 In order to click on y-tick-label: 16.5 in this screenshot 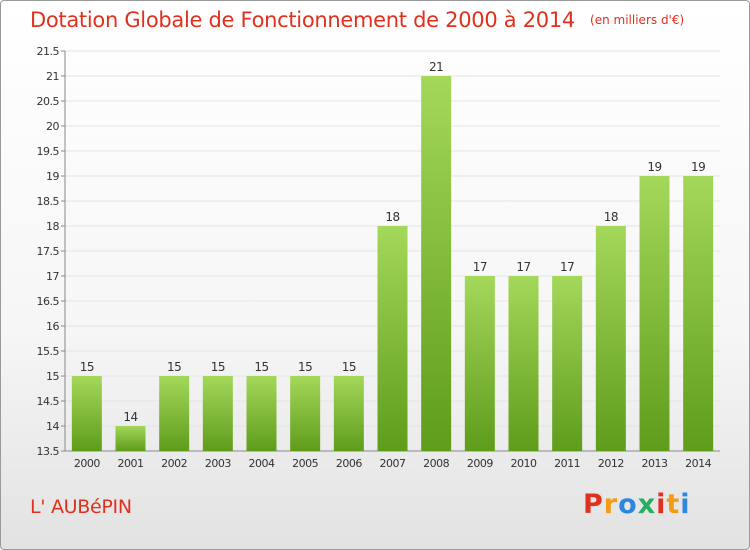, I will do `click(48, 301)`.